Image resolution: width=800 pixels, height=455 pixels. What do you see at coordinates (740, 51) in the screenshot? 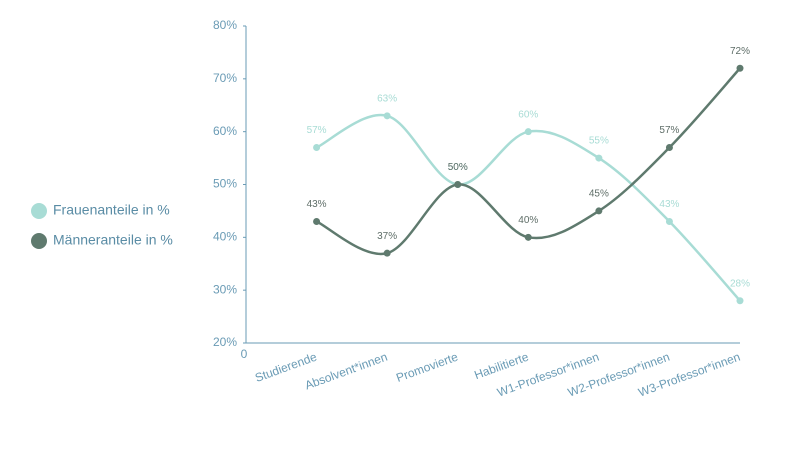
I see `data-label: 72%` at bounding box center [740, 51].